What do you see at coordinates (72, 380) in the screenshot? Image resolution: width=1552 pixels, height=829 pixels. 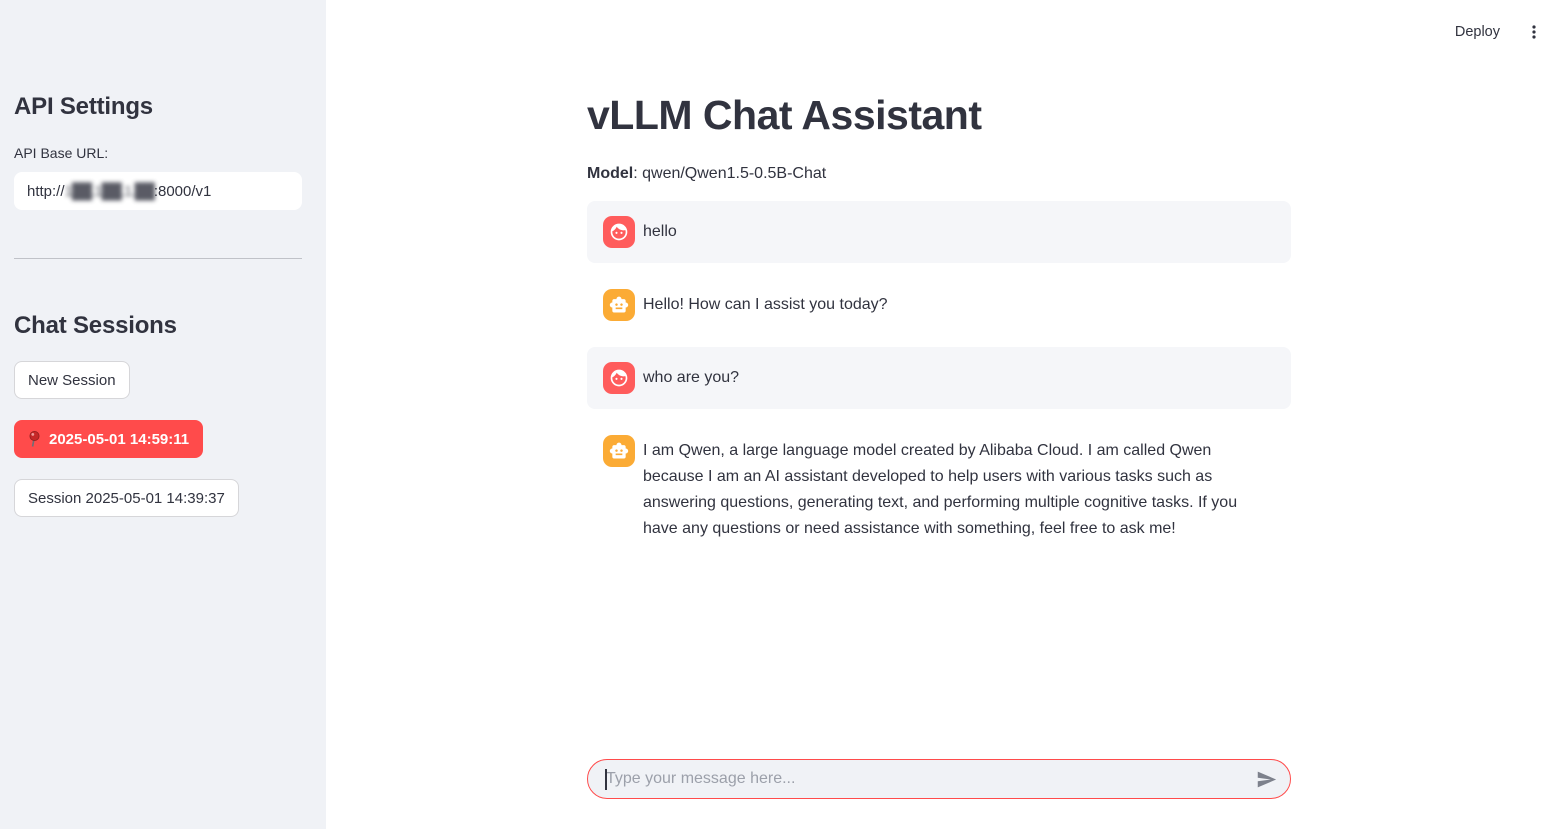 I see `new-session-button: New Session` at bounding box center [72, 380].